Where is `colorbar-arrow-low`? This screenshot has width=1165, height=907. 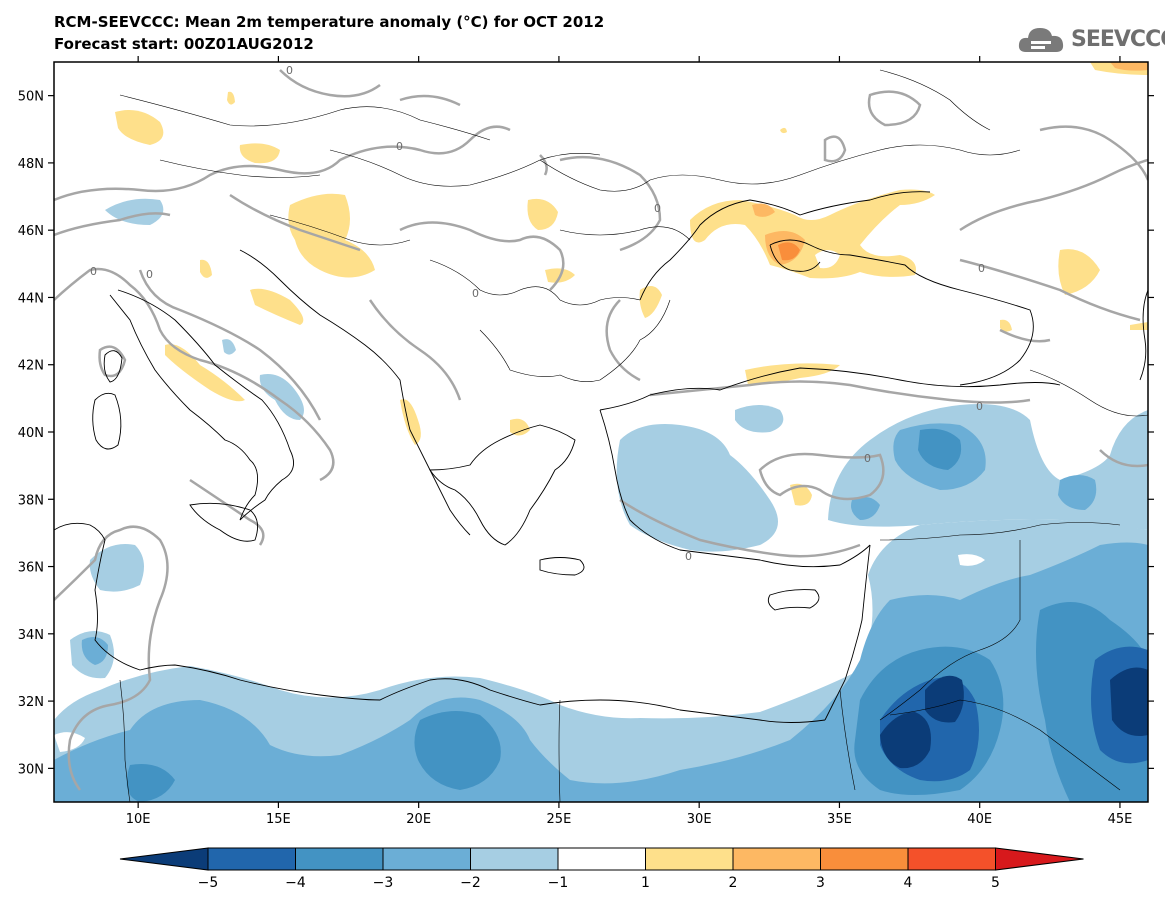 colorbar-arrow-low is located at coordinates (164, 859).